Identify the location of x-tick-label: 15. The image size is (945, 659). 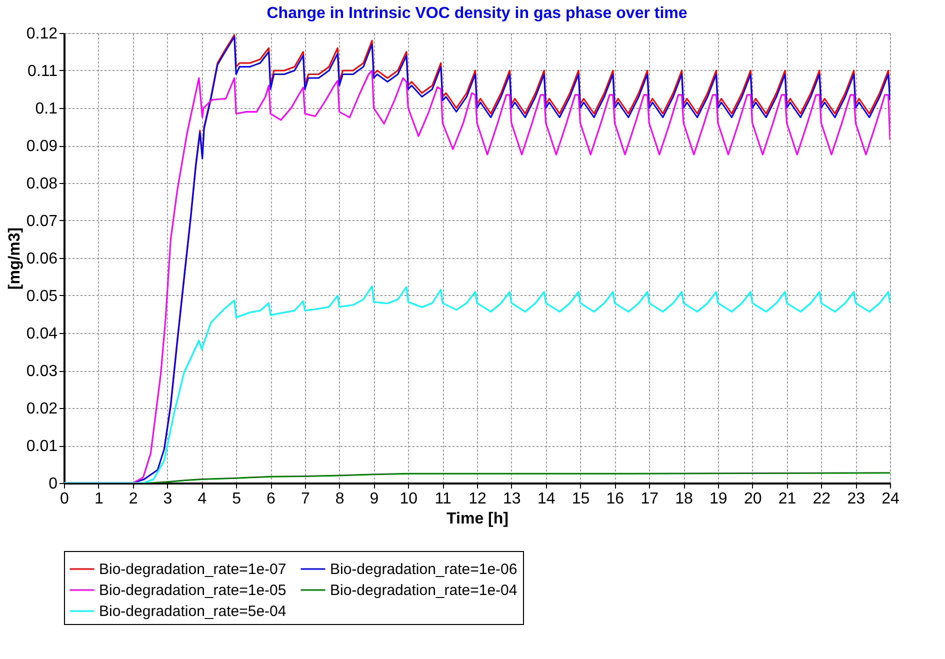
(581, 499).